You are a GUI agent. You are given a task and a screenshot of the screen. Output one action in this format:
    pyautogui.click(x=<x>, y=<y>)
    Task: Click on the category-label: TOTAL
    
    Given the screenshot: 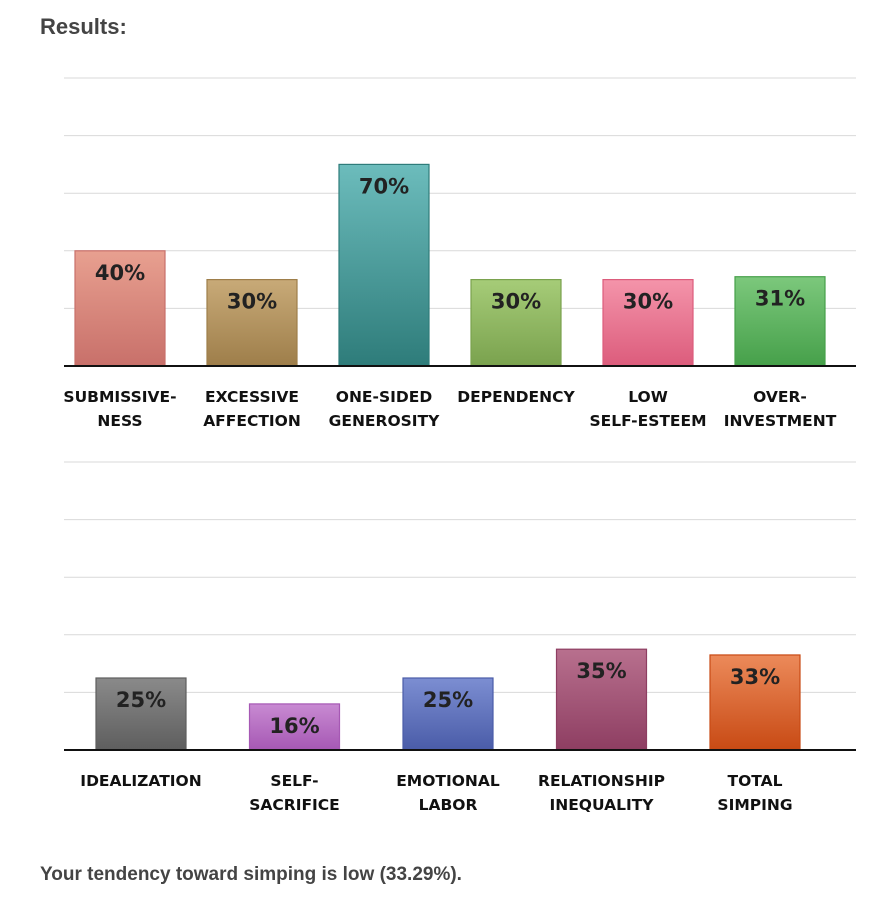 What is the action you would take?
    pyautogui.click(x=755, y=781)
    